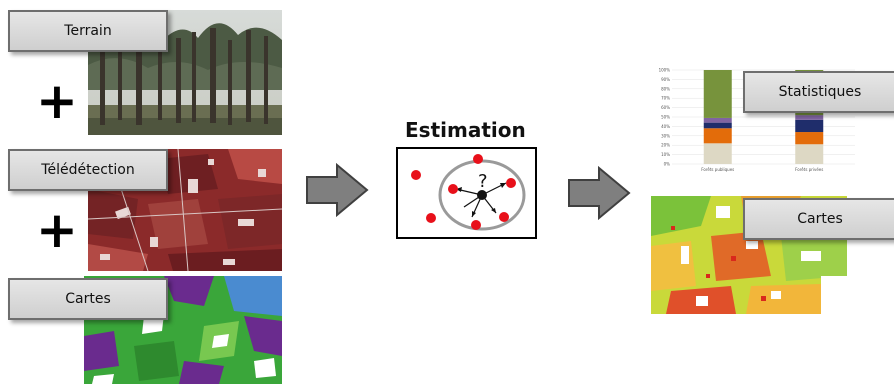 Image resolution: width=894 pixels, height=387 pixels. I want to click on x-category-label: Forêts publiques, so click(717, 169).